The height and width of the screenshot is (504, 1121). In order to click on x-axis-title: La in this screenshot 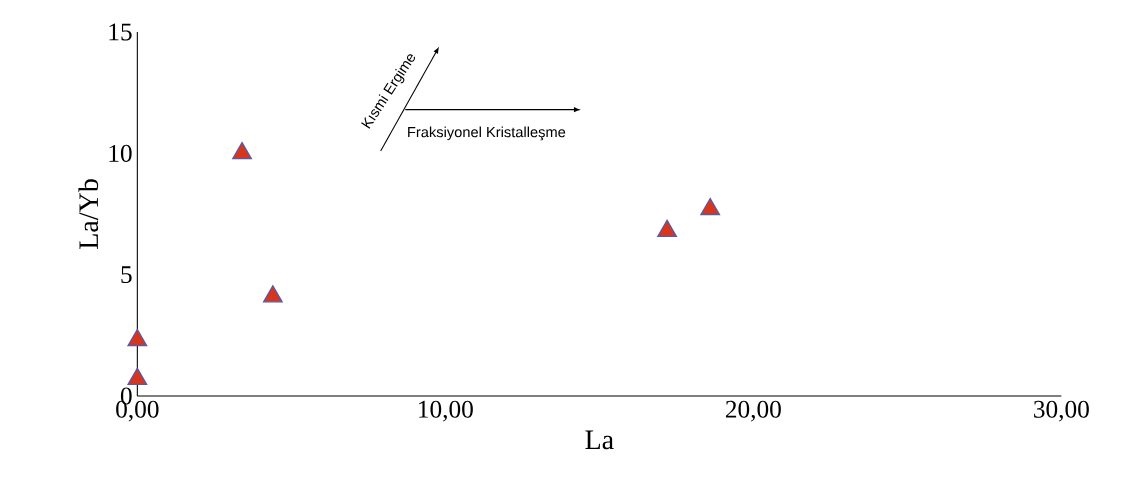, I will do `click(599, 440)`.